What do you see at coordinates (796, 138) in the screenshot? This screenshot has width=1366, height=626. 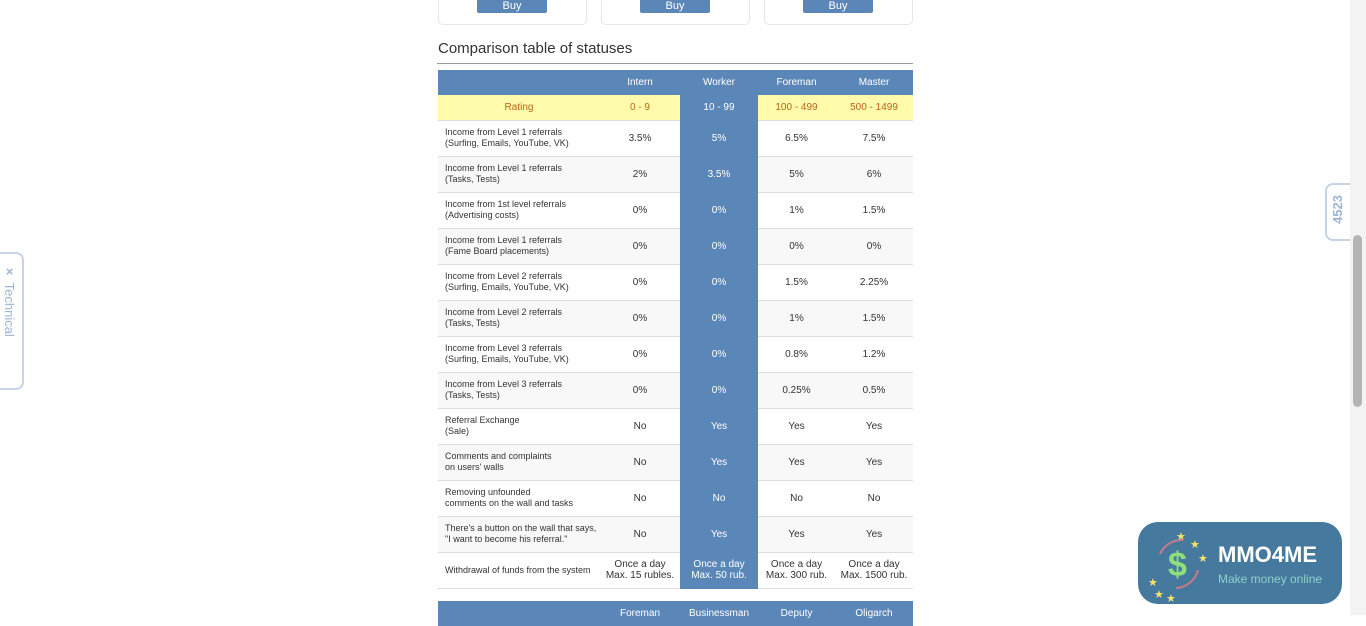 I see `cell: 6.5%` at bounding box center [796, 138].